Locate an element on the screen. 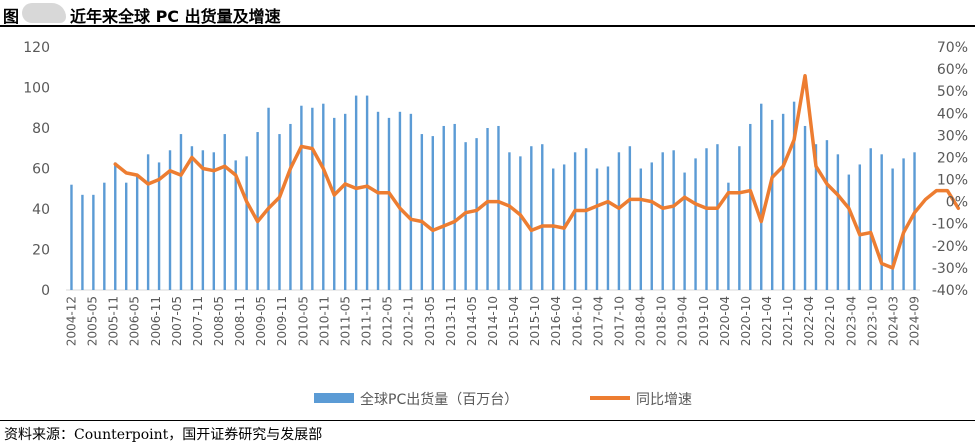 The height and width of the screenshot is (444, 975). x-tick-label: 2023-04 is located at coordinates (851, 321).